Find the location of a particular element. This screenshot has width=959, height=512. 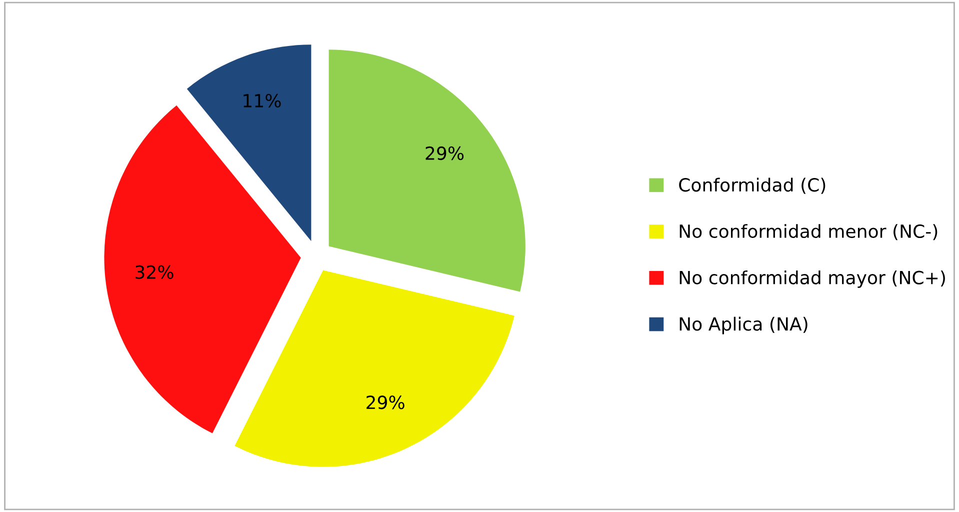

legend-label: No conformidad mayor (NC+) is located at coordinates (812, 279).